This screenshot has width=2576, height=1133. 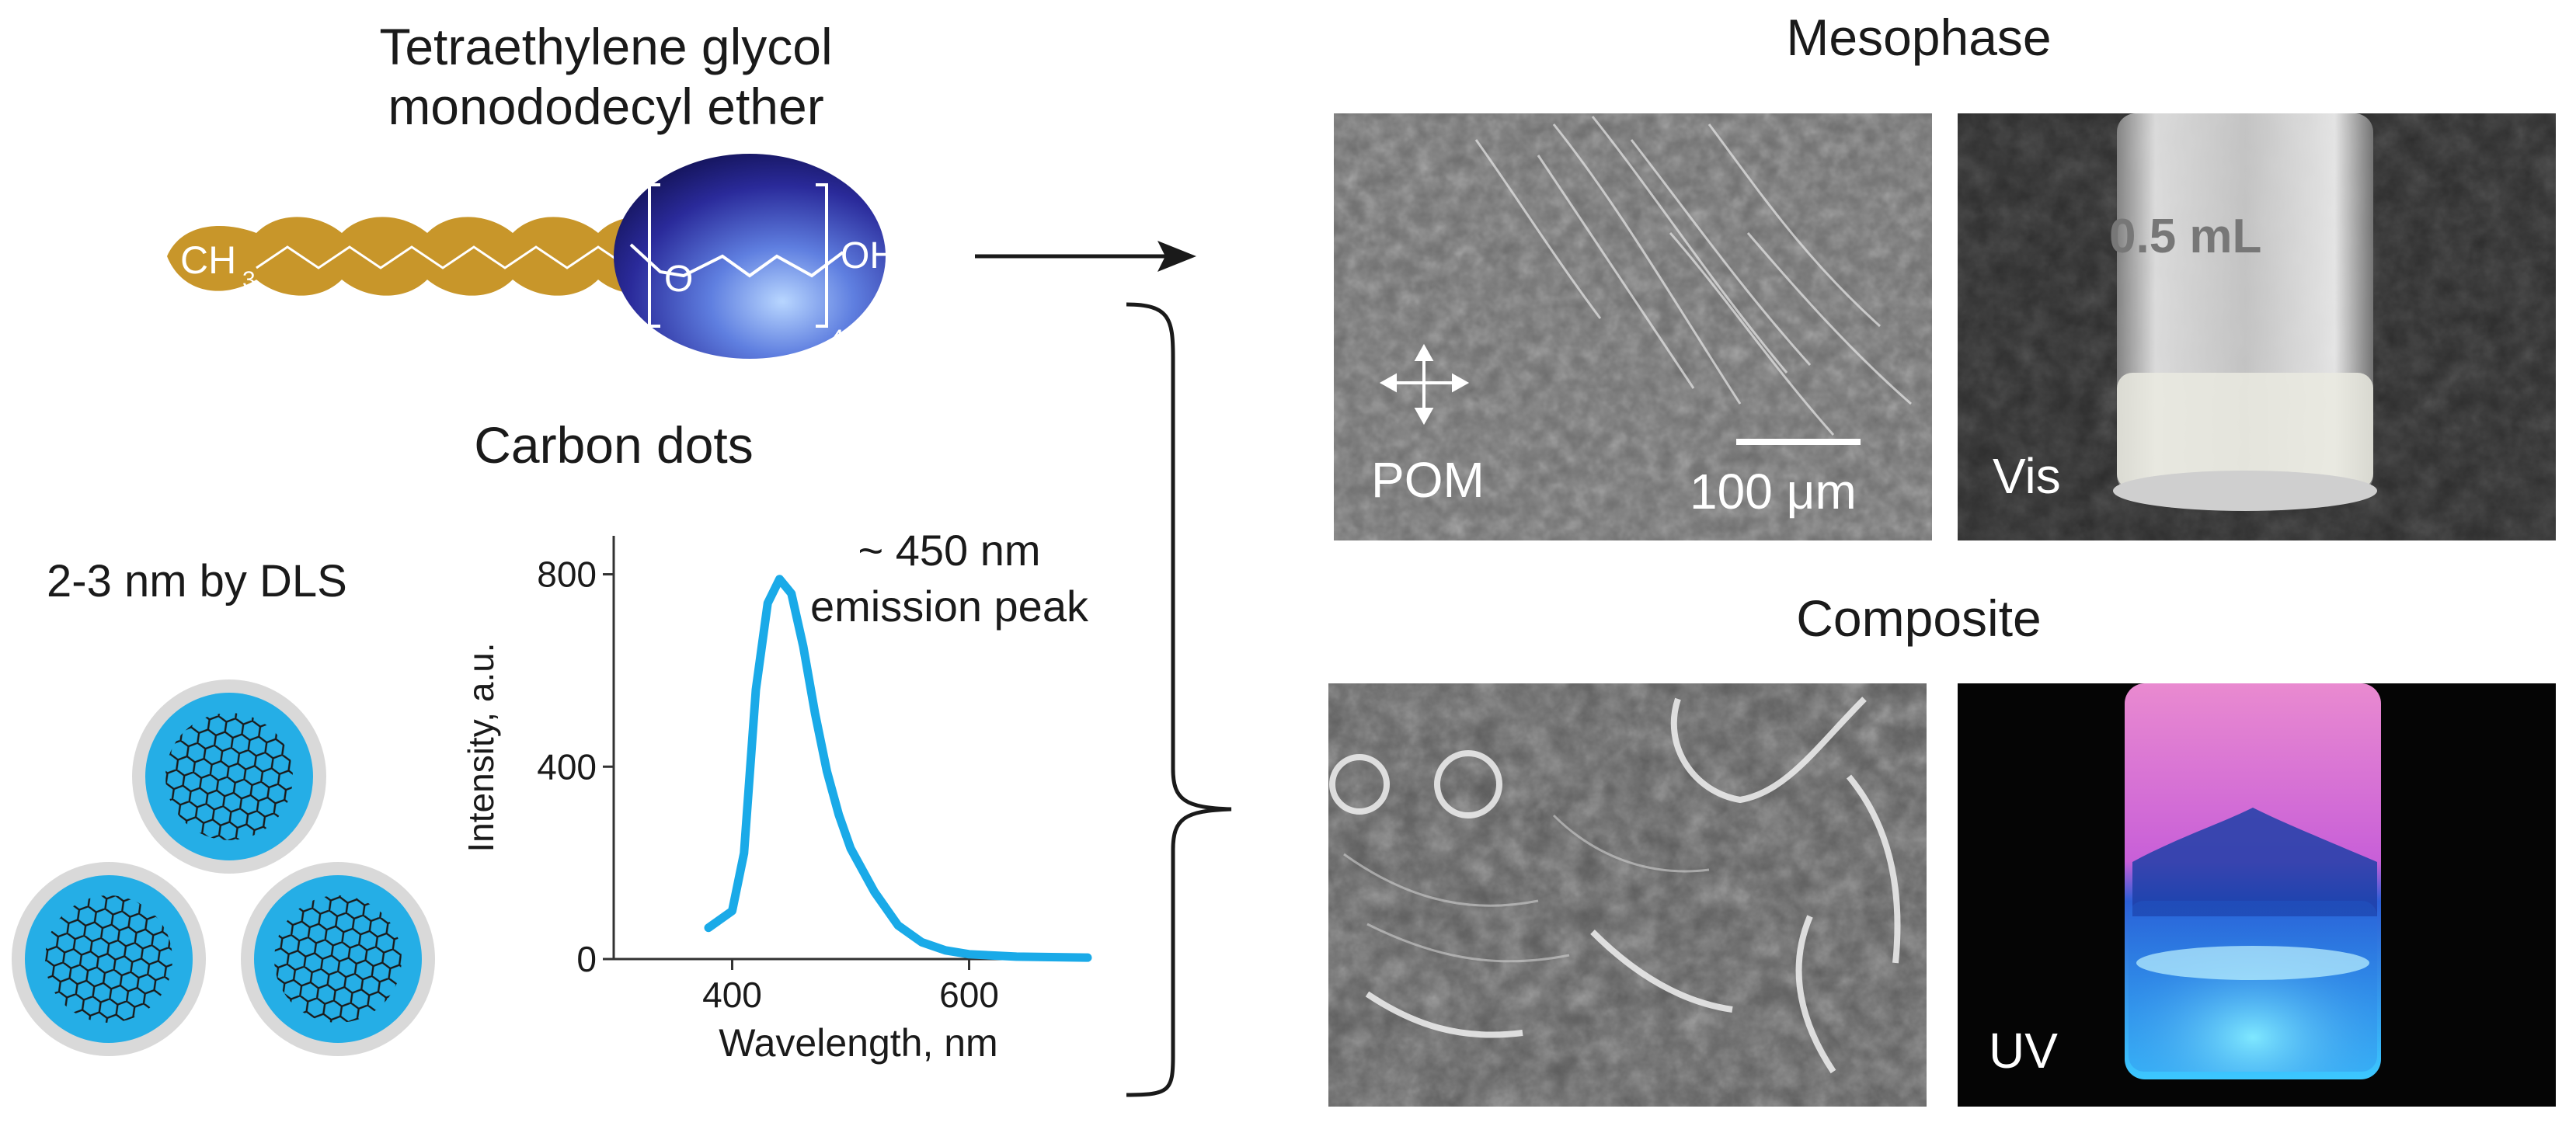 I want to click on methyl-subscript: 3, so click(x=249, y=280).